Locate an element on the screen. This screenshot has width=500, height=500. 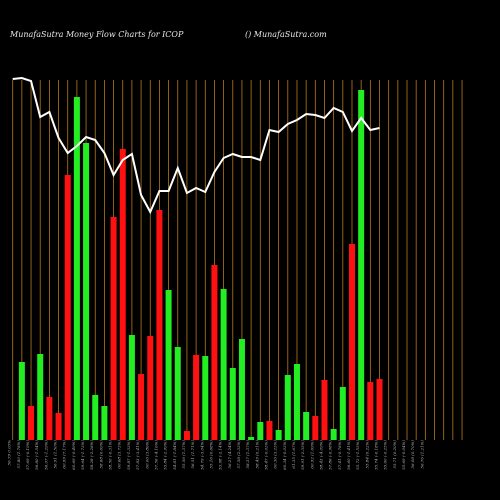
tick-label: 57.69 (-0.19%) is located at coordinates (27, 455).